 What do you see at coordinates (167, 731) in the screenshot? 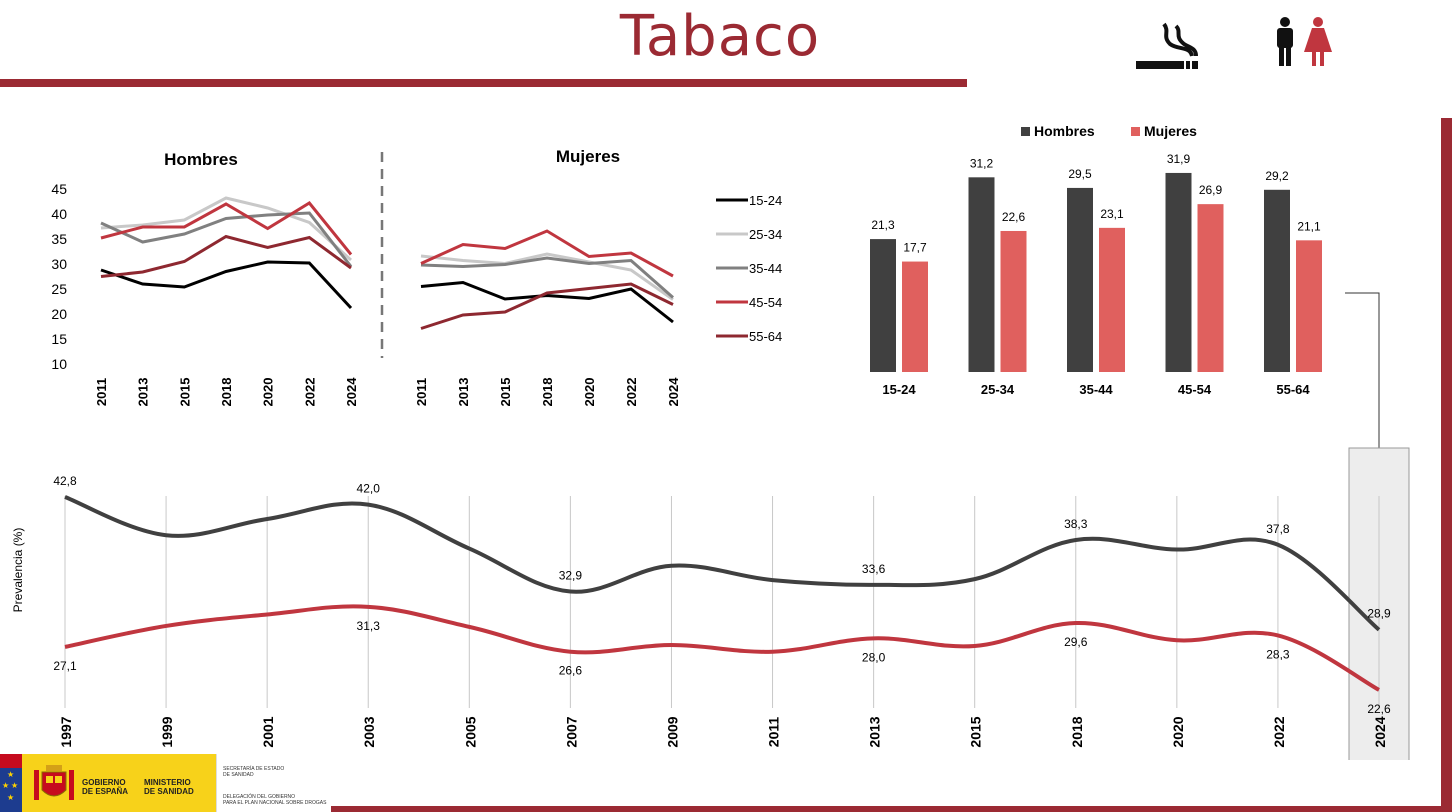
I see `x-tick-label: 1999` at bounding box center [167, 731].